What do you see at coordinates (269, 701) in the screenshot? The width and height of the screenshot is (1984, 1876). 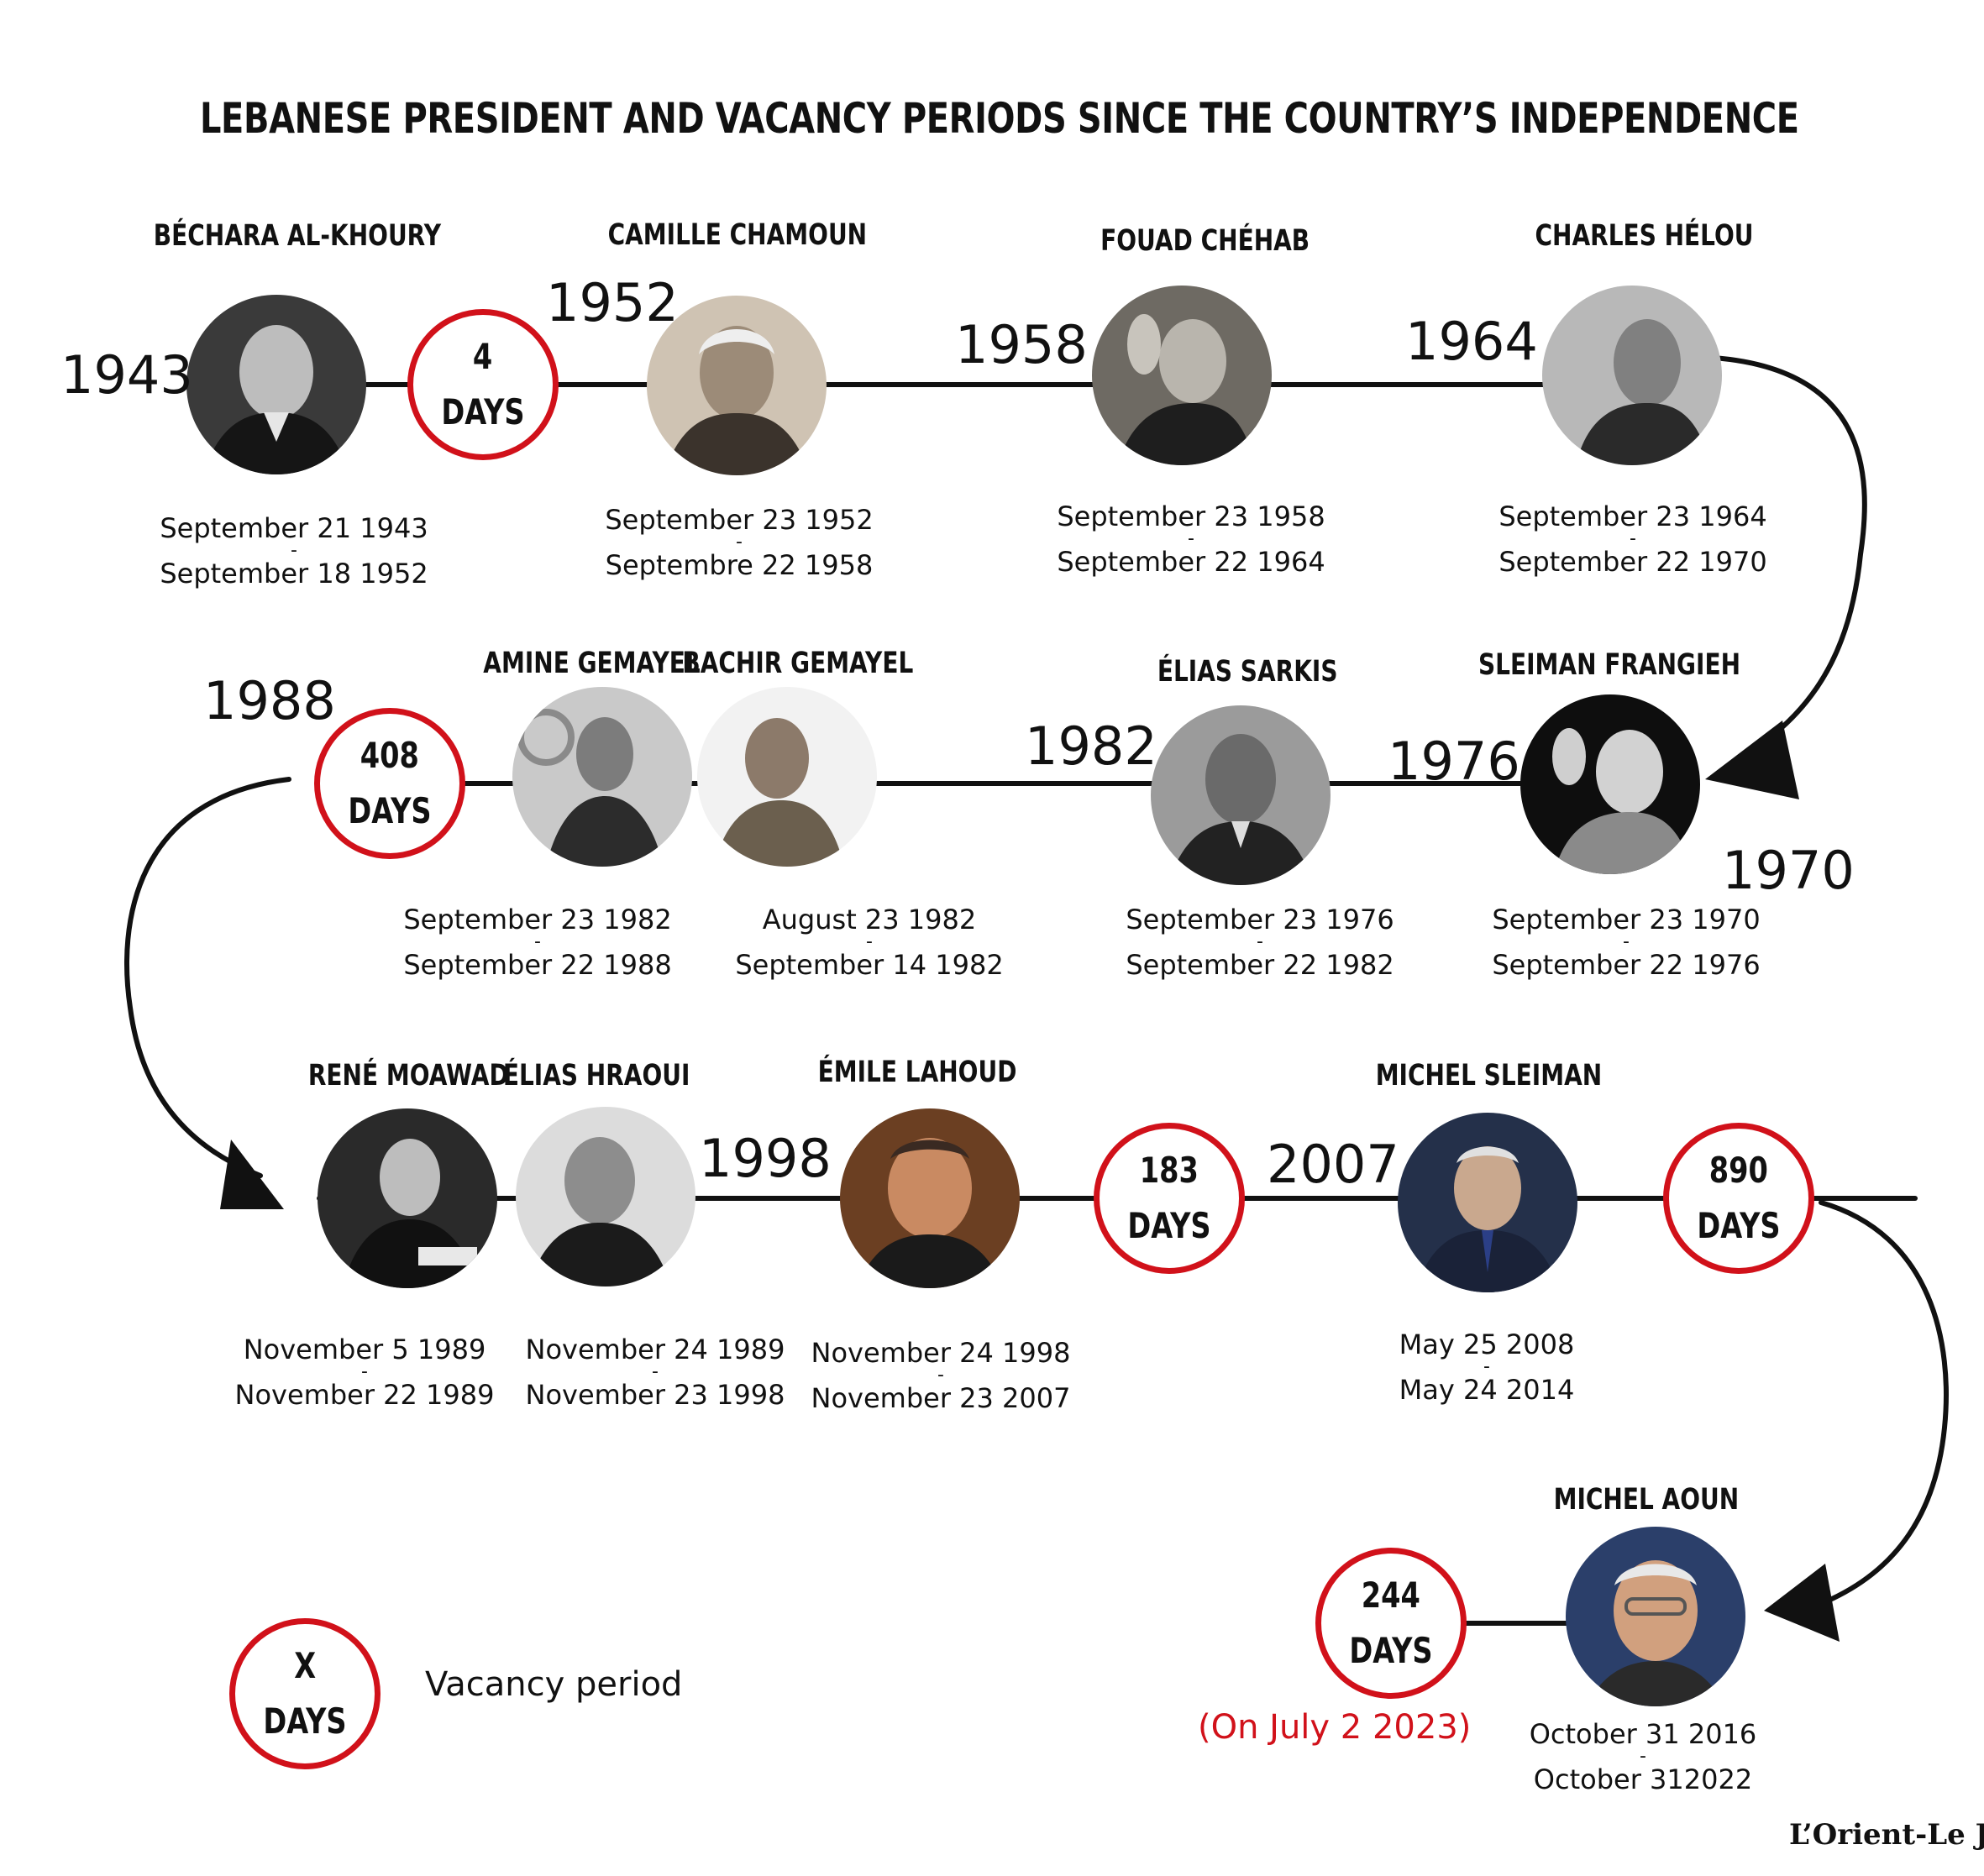 I see `year-label: 1988` at bounding box center [269, 701].